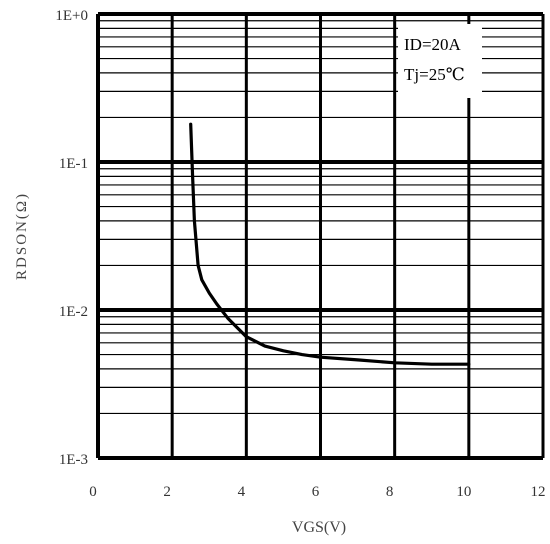  I want to click on x-tick-label: 2, so click(167, 492).